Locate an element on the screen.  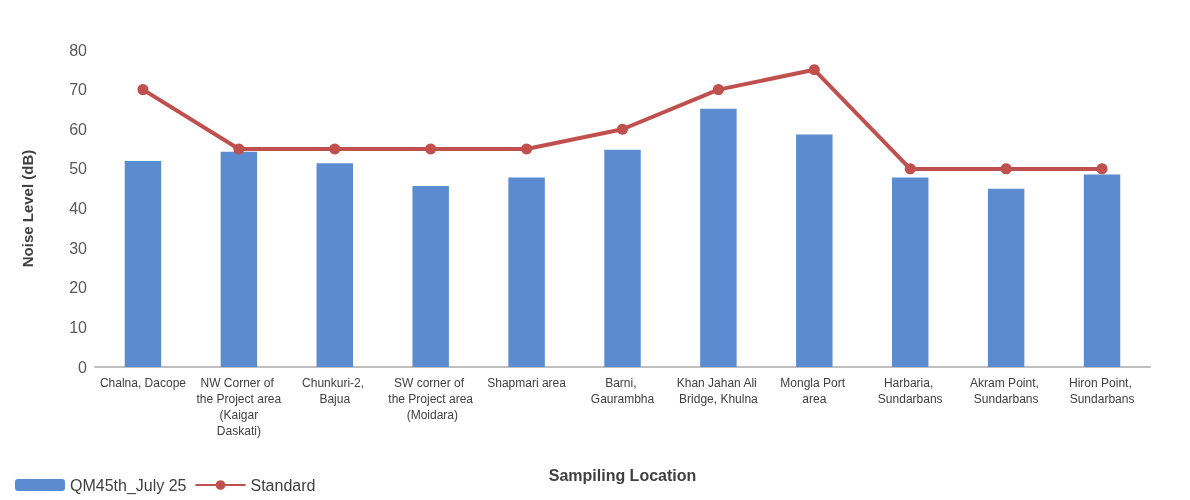
y-axis-title: Noise Level (dB) is located at coordinates (27, 208).